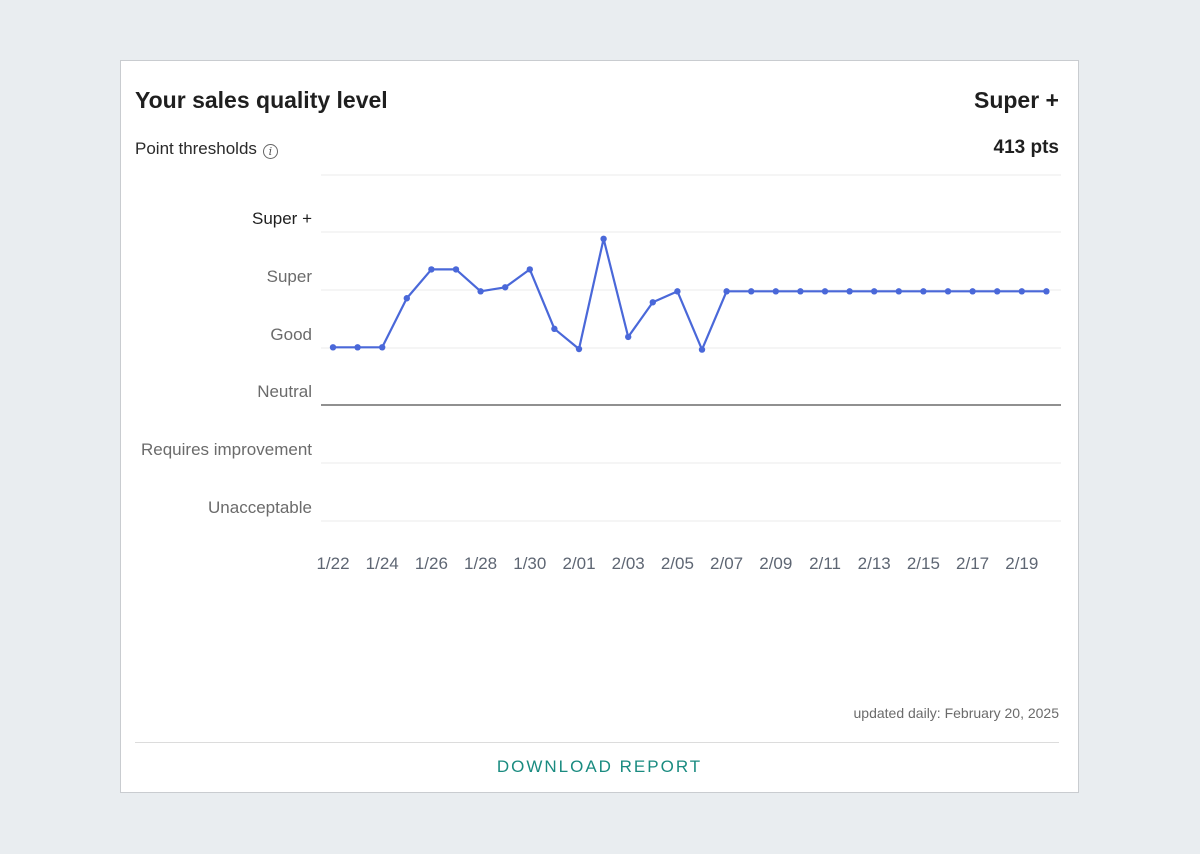 The image size is (1200, 854). Describe the element at coordinates (628, 563) in the screenshot. I see `x-axis-label: 2/03` at that location.